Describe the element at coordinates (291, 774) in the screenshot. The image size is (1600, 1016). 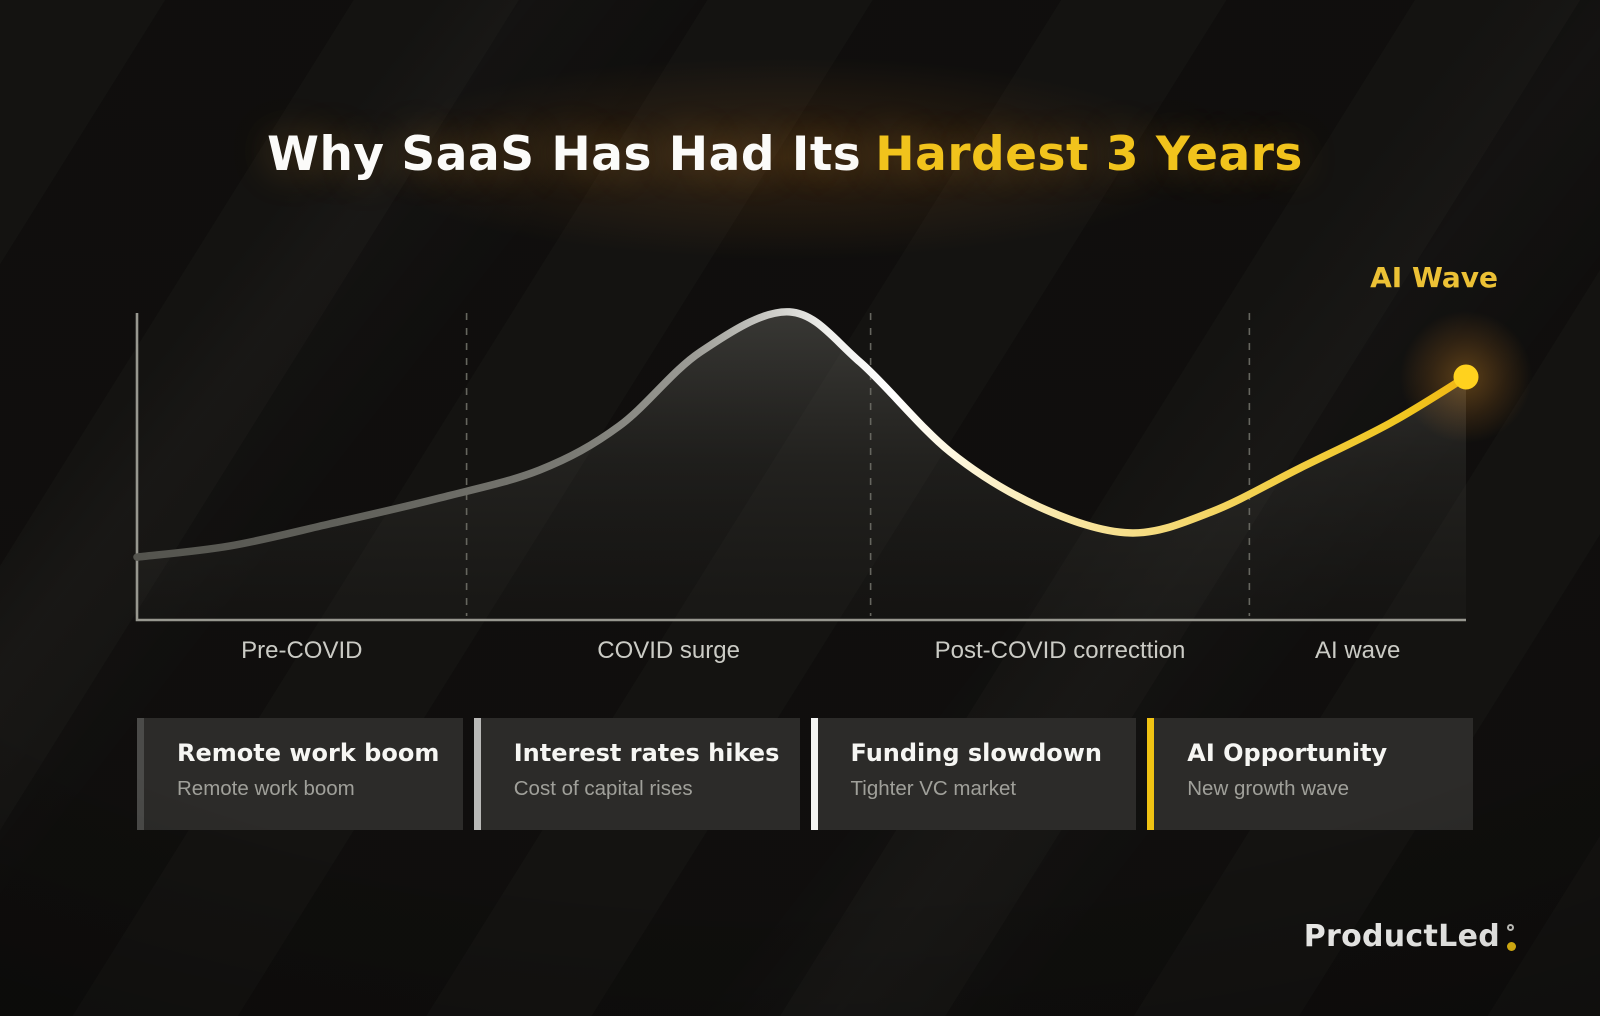
I see `phase-card-body: Remote work boom Remote work boom` at that location.